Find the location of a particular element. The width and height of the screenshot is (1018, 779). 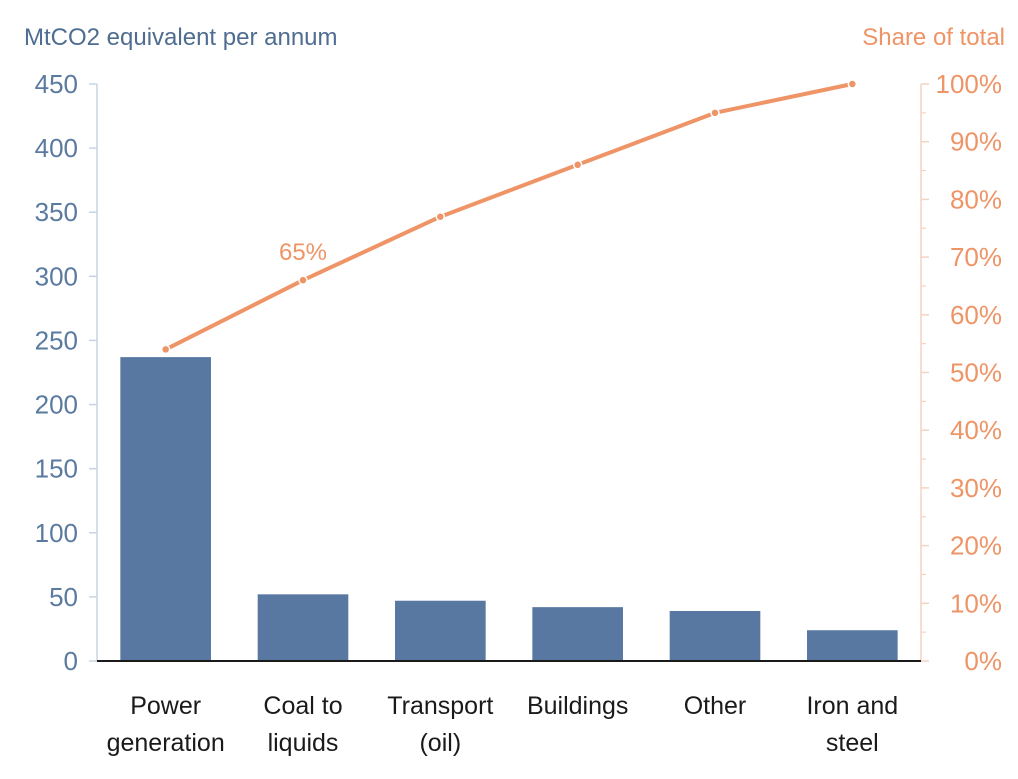

right-tick-label: 50% is located at coordinates (976, 373).